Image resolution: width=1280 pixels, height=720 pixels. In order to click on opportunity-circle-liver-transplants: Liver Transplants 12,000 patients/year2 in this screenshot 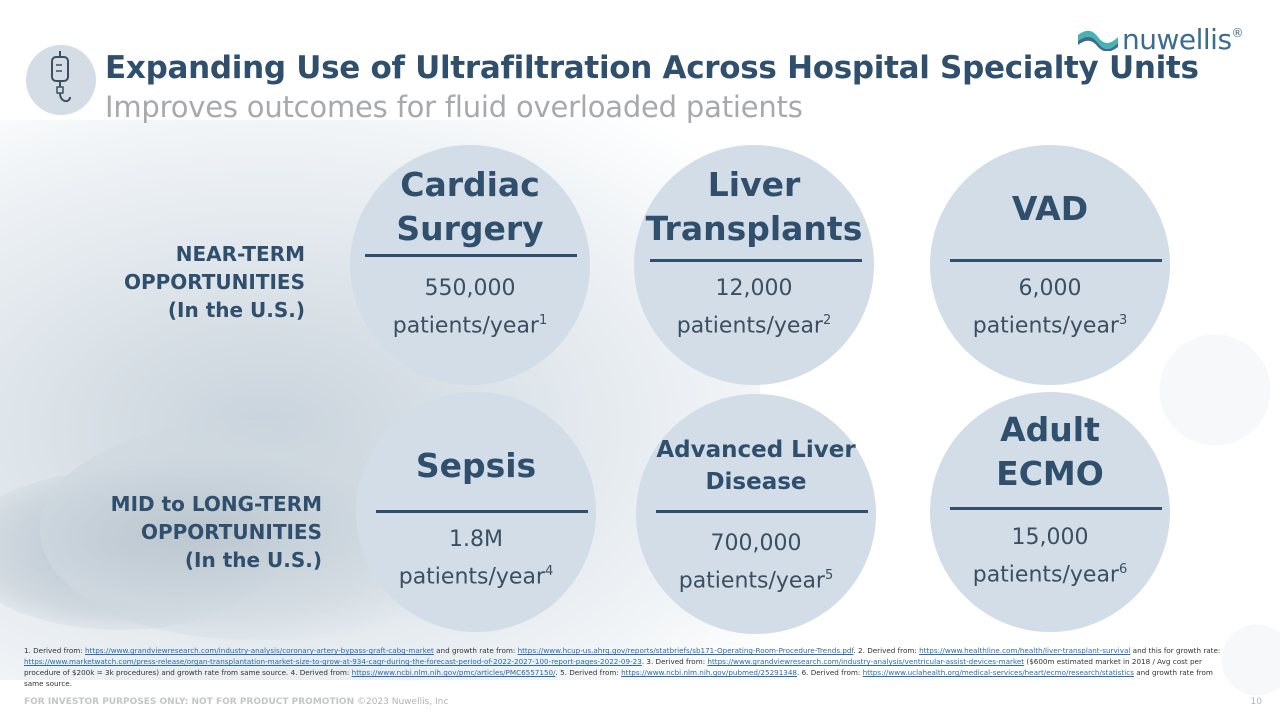, I will do `click(754, 265)`.